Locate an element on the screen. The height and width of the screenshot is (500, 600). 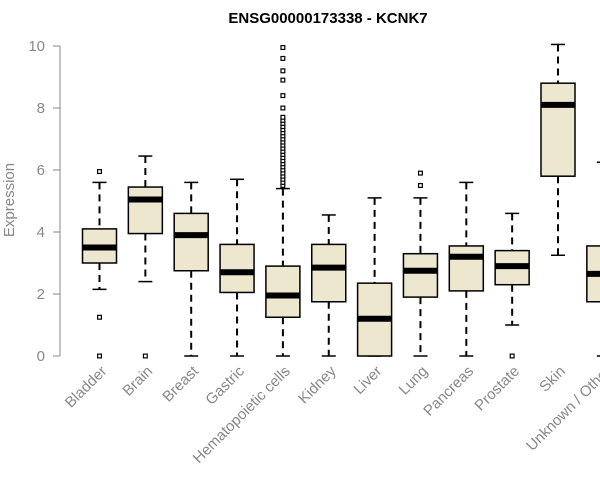
y-tick-label: 0 is located at coordinates (41, 356).